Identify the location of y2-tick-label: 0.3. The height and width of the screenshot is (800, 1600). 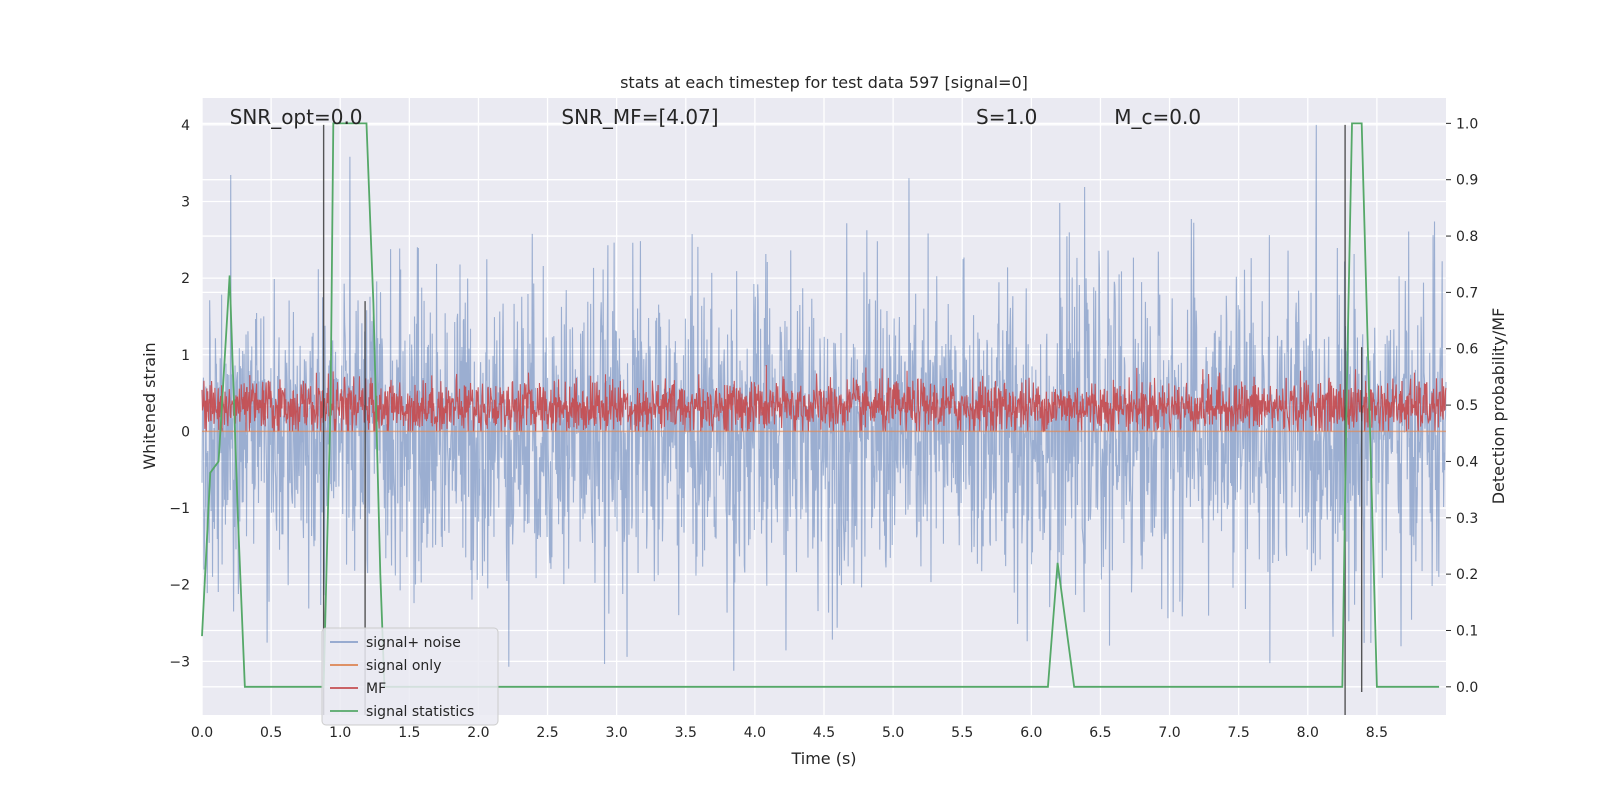
(1467, 519).